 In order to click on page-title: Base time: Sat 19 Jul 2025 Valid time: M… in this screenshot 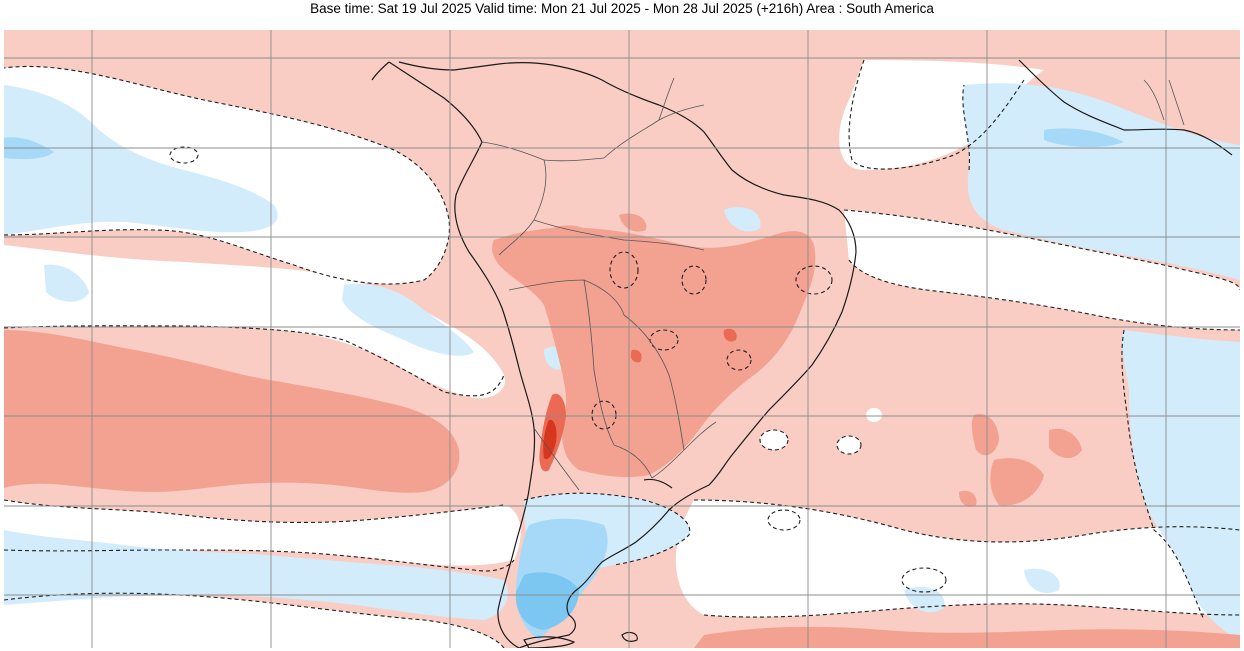, I will do `click(622, 8)`.